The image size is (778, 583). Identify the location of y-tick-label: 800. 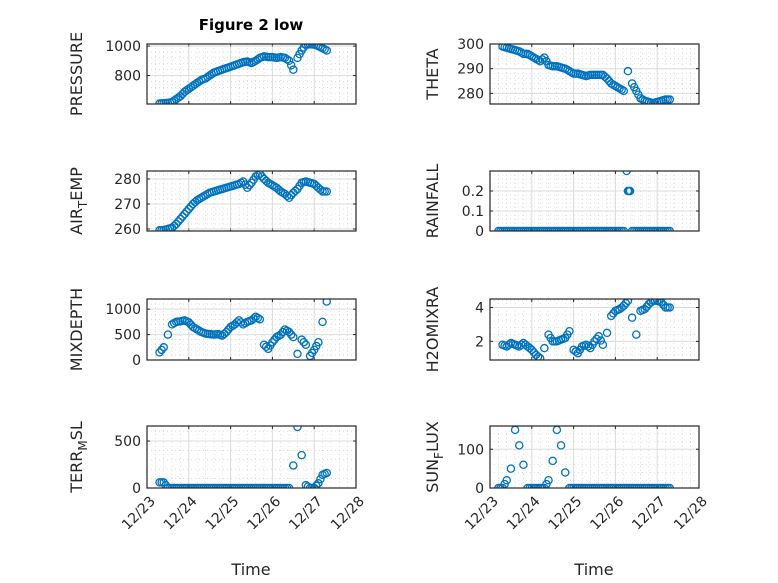
(127, 77).